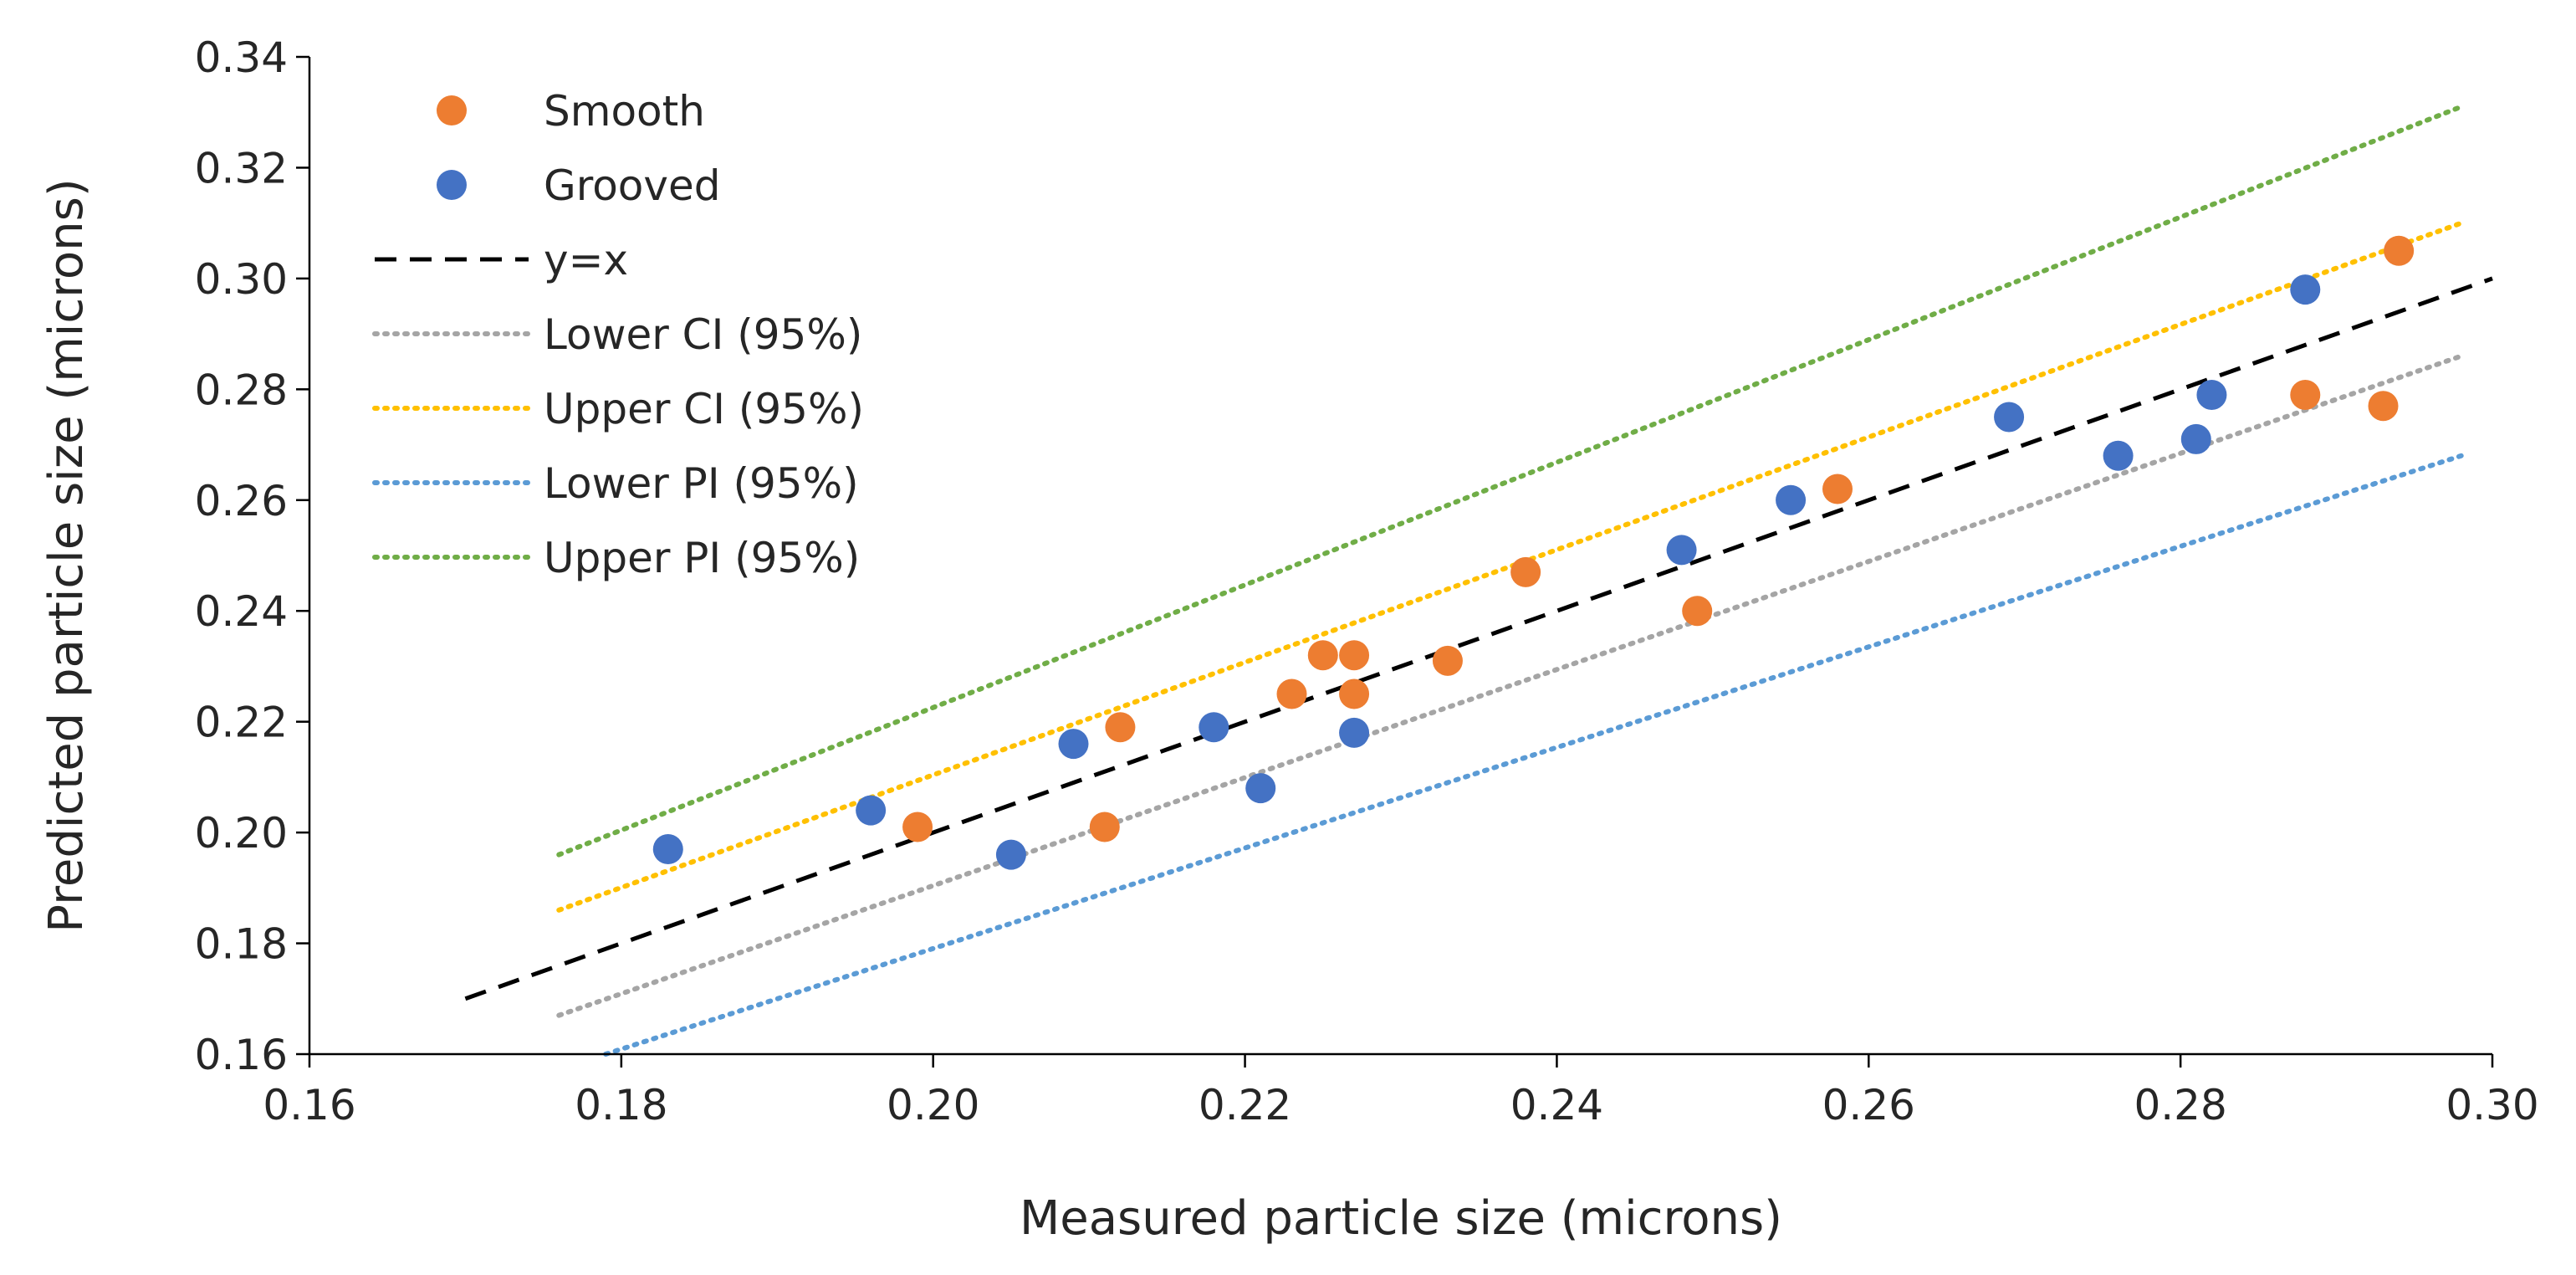 The image size is (2576, 1275). Describe the element at coordinates (309, 1105) in the screenshot. I see `x-tick-label: 0.16` at that location.